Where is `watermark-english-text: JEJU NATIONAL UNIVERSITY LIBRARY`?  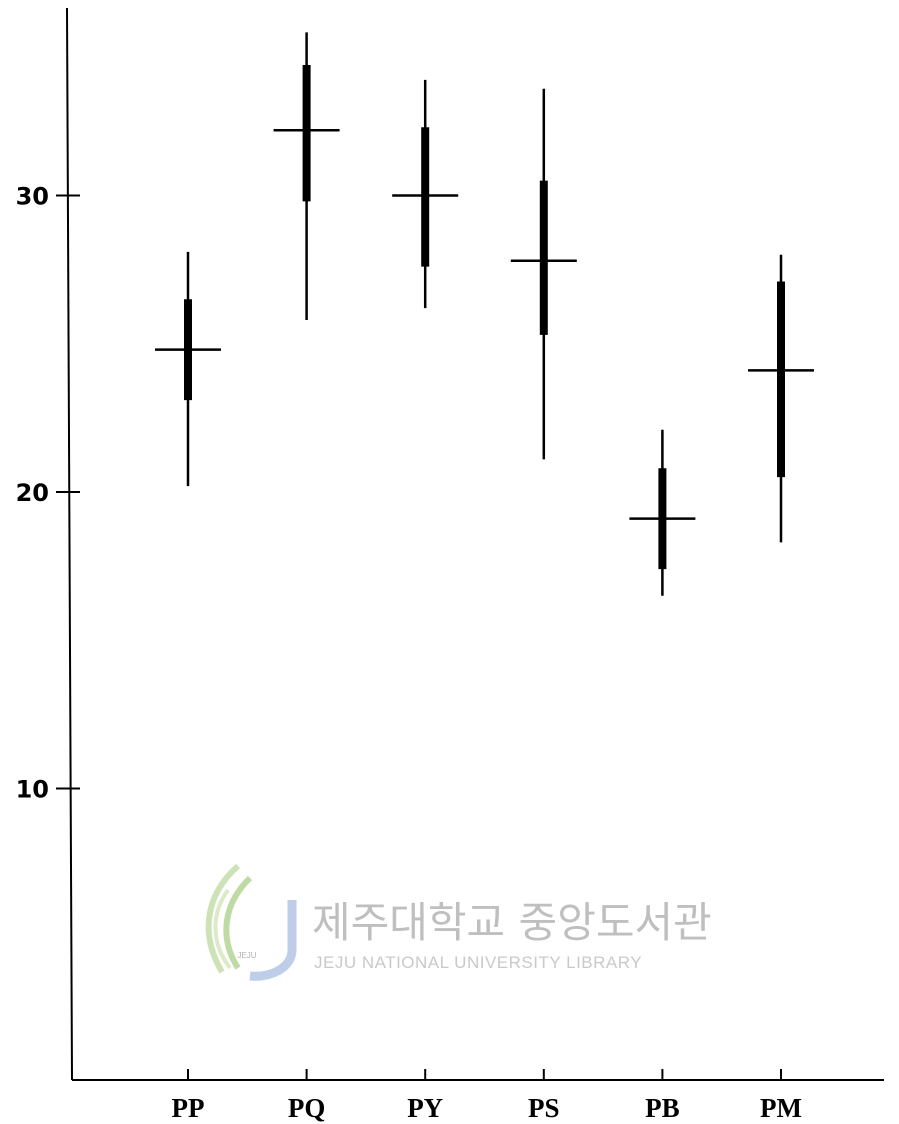
watermark-english-text: JEJU NATIONAL UNIVERSITY LIBRARY is located at coordinates (478, 962).